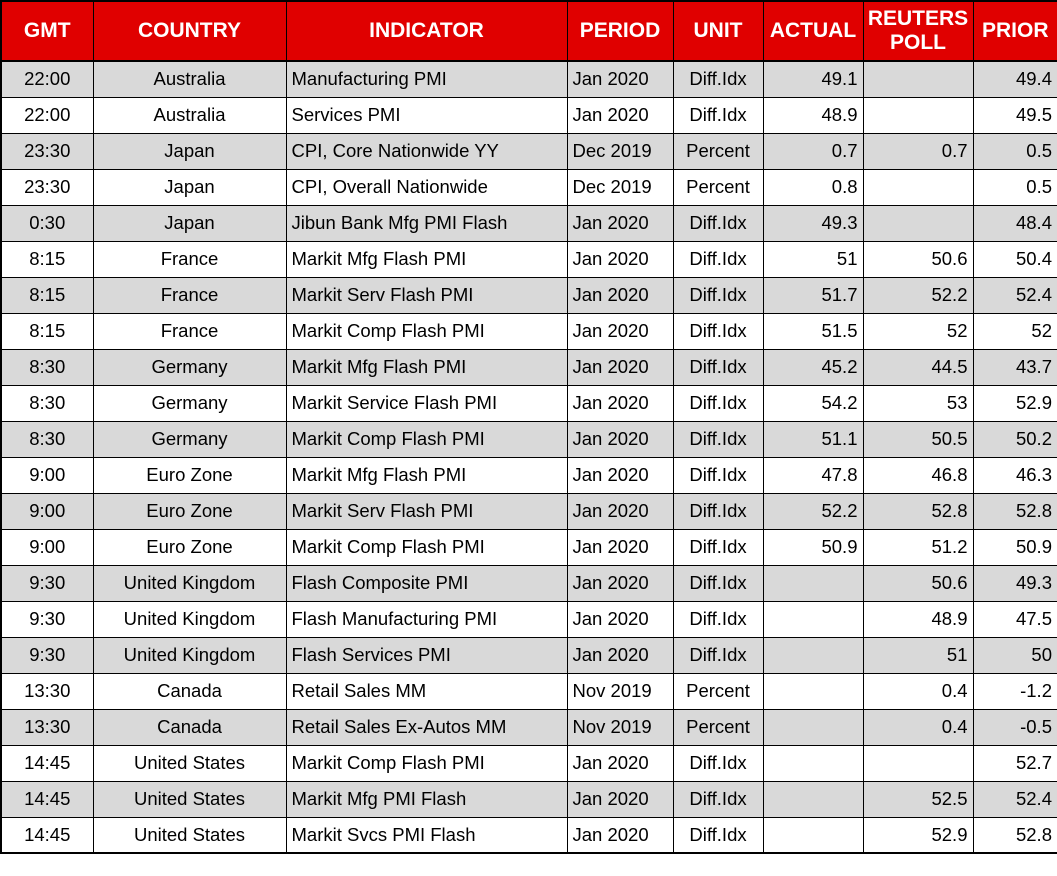 The width and height of the screenshot is (1057, 876). I want to click on cell-prior: 52.8, so click(1014, 511).